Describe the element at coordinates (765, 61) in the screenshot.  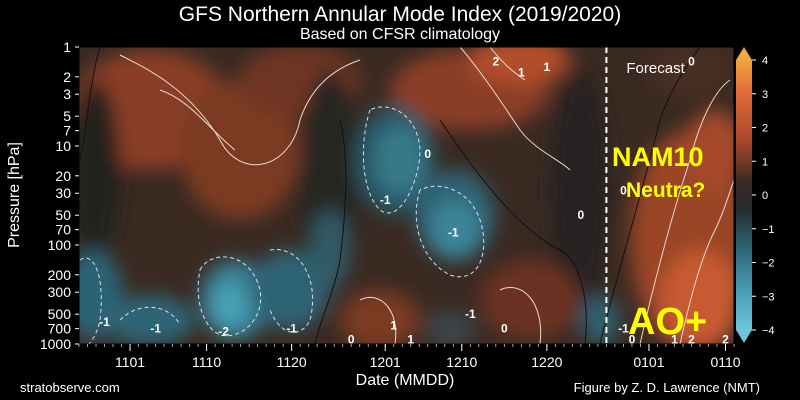
I see `colorbar-tick-label: 4` at that location.